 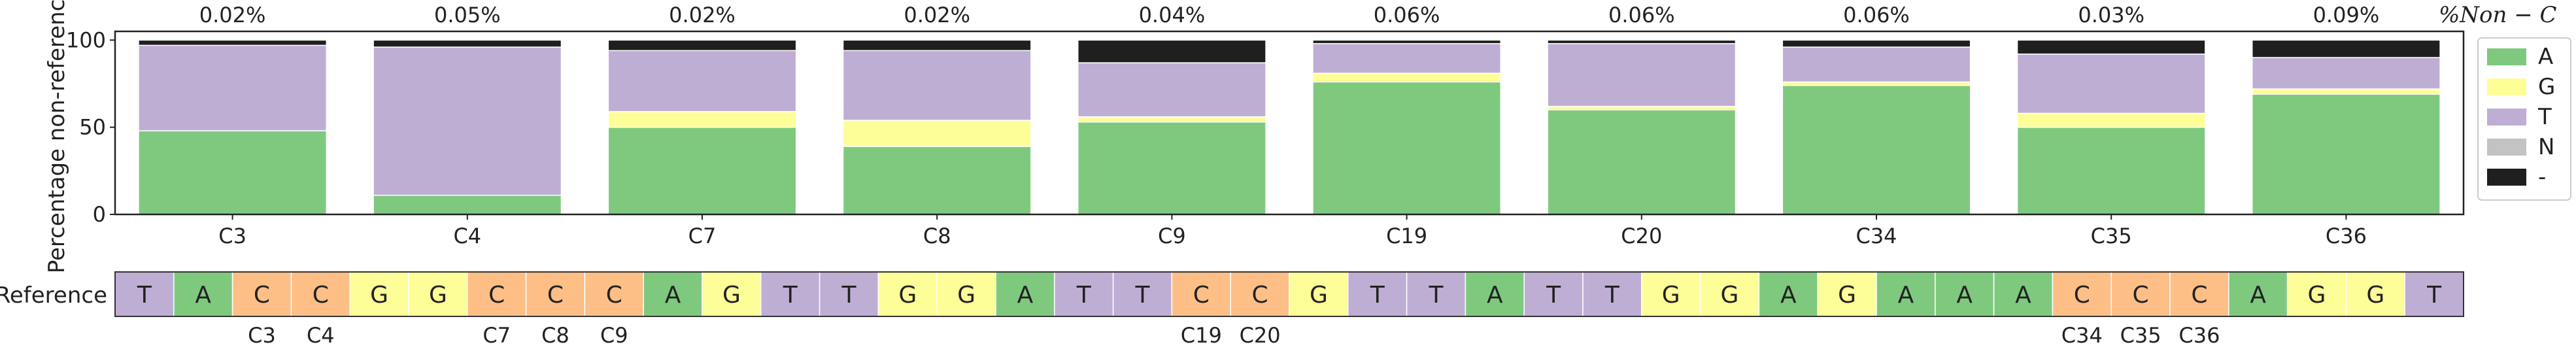 I want to click on bar-segment-C8-A, so click(x=937, y=180).